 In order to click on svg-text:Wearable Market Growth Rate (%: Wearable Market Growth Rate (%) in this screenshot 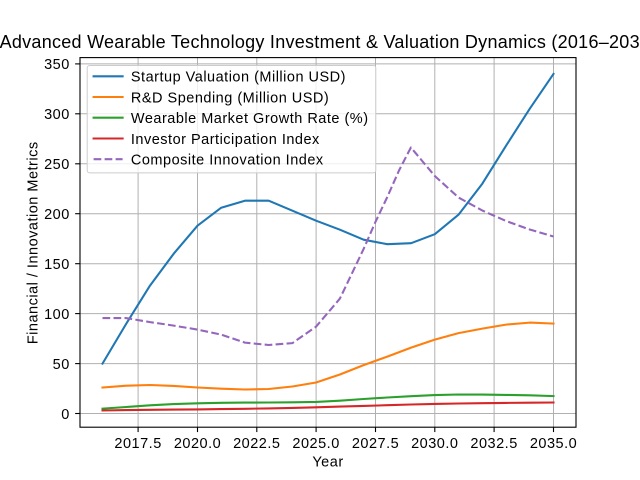, I will do `click(250, 119)`.